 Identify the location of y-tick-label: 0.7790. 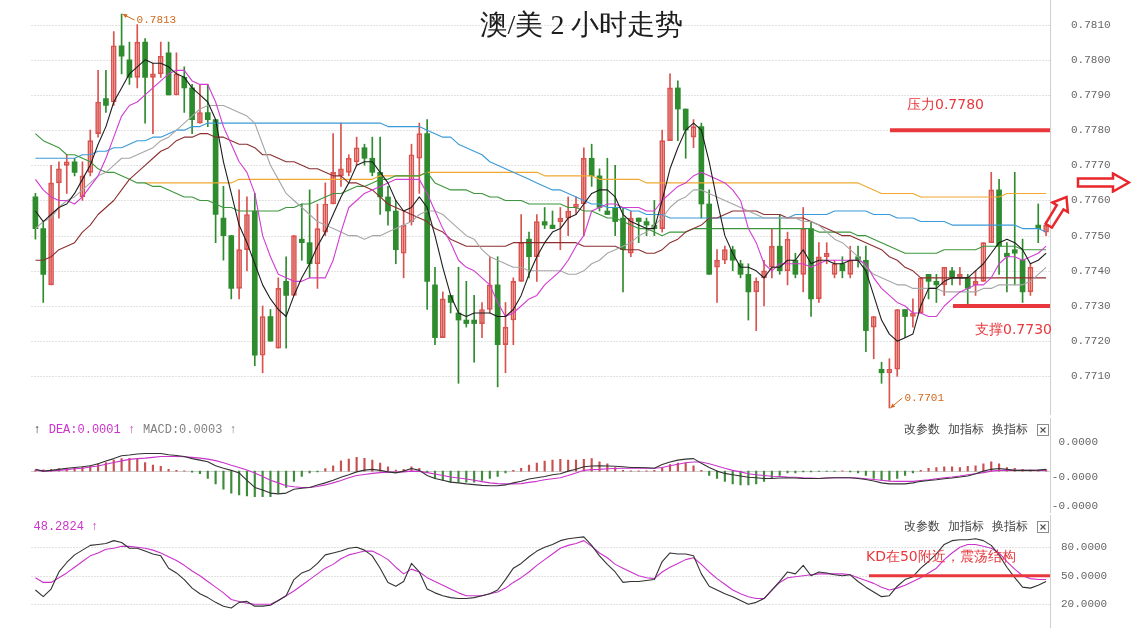
(1091, 94).